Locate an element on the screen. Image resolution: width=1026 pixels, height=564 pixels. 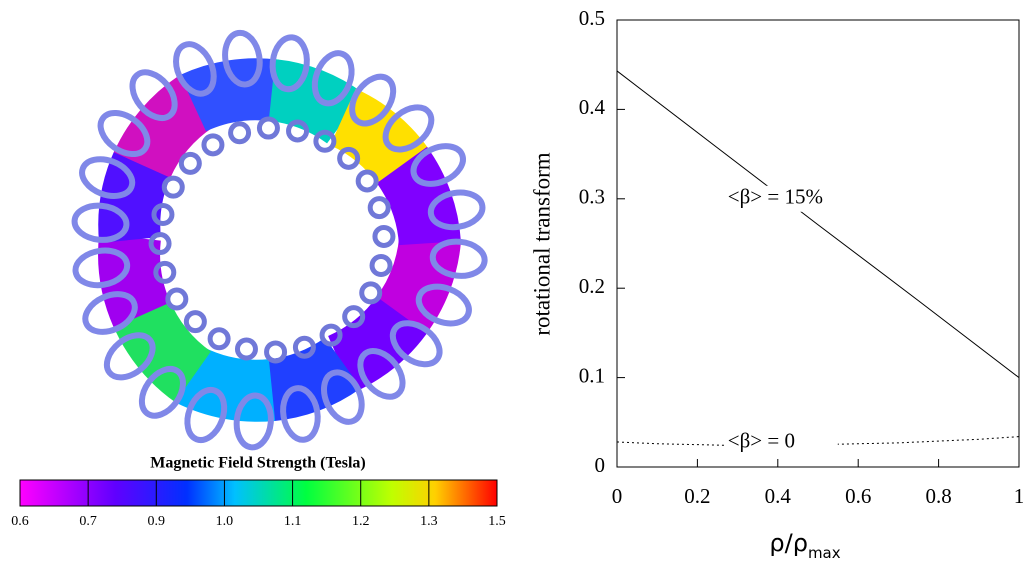
x-axis-label: ρ/ρmax is located at coordinates (804, 545).